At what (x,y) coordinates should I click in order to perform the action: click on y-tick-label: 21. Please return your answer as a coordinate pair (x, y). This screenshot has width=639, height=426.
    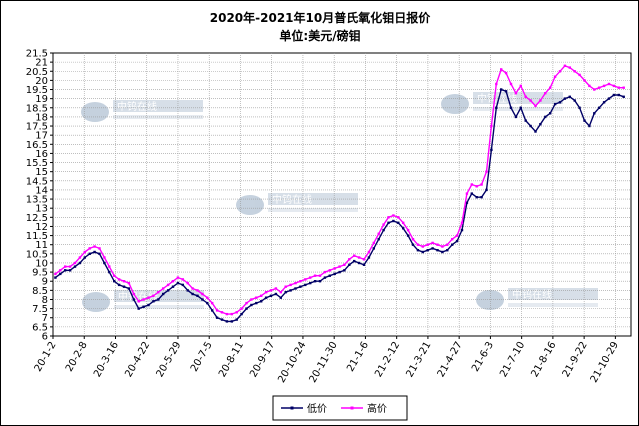
    Looking at the image, I should click on (41, 63).